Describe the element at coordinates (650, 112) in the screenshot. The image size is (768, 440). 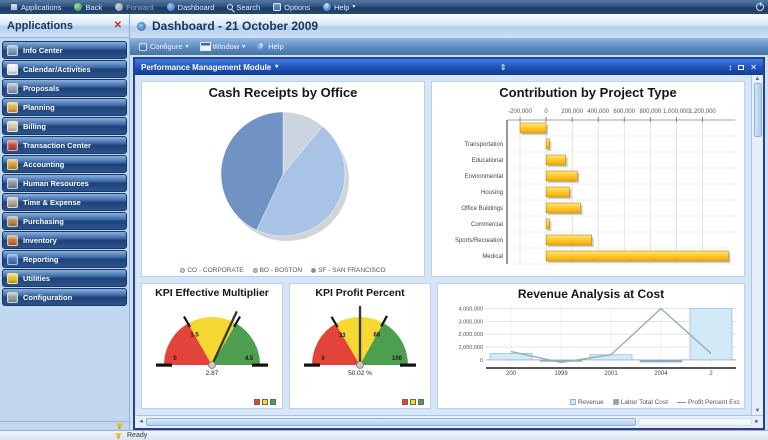
I see `svg-text: 800,000` at that location.